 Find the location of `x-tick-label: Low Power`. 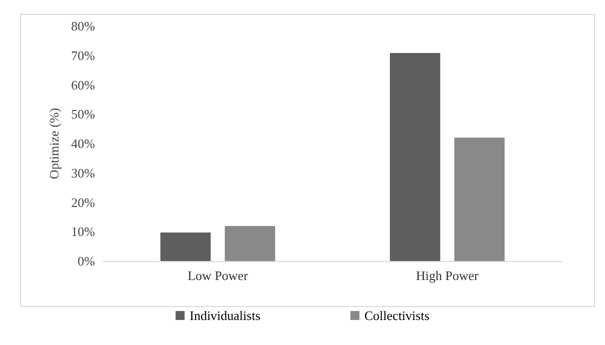

x-tick-label: Low Power is located at coordinates (218, 275).